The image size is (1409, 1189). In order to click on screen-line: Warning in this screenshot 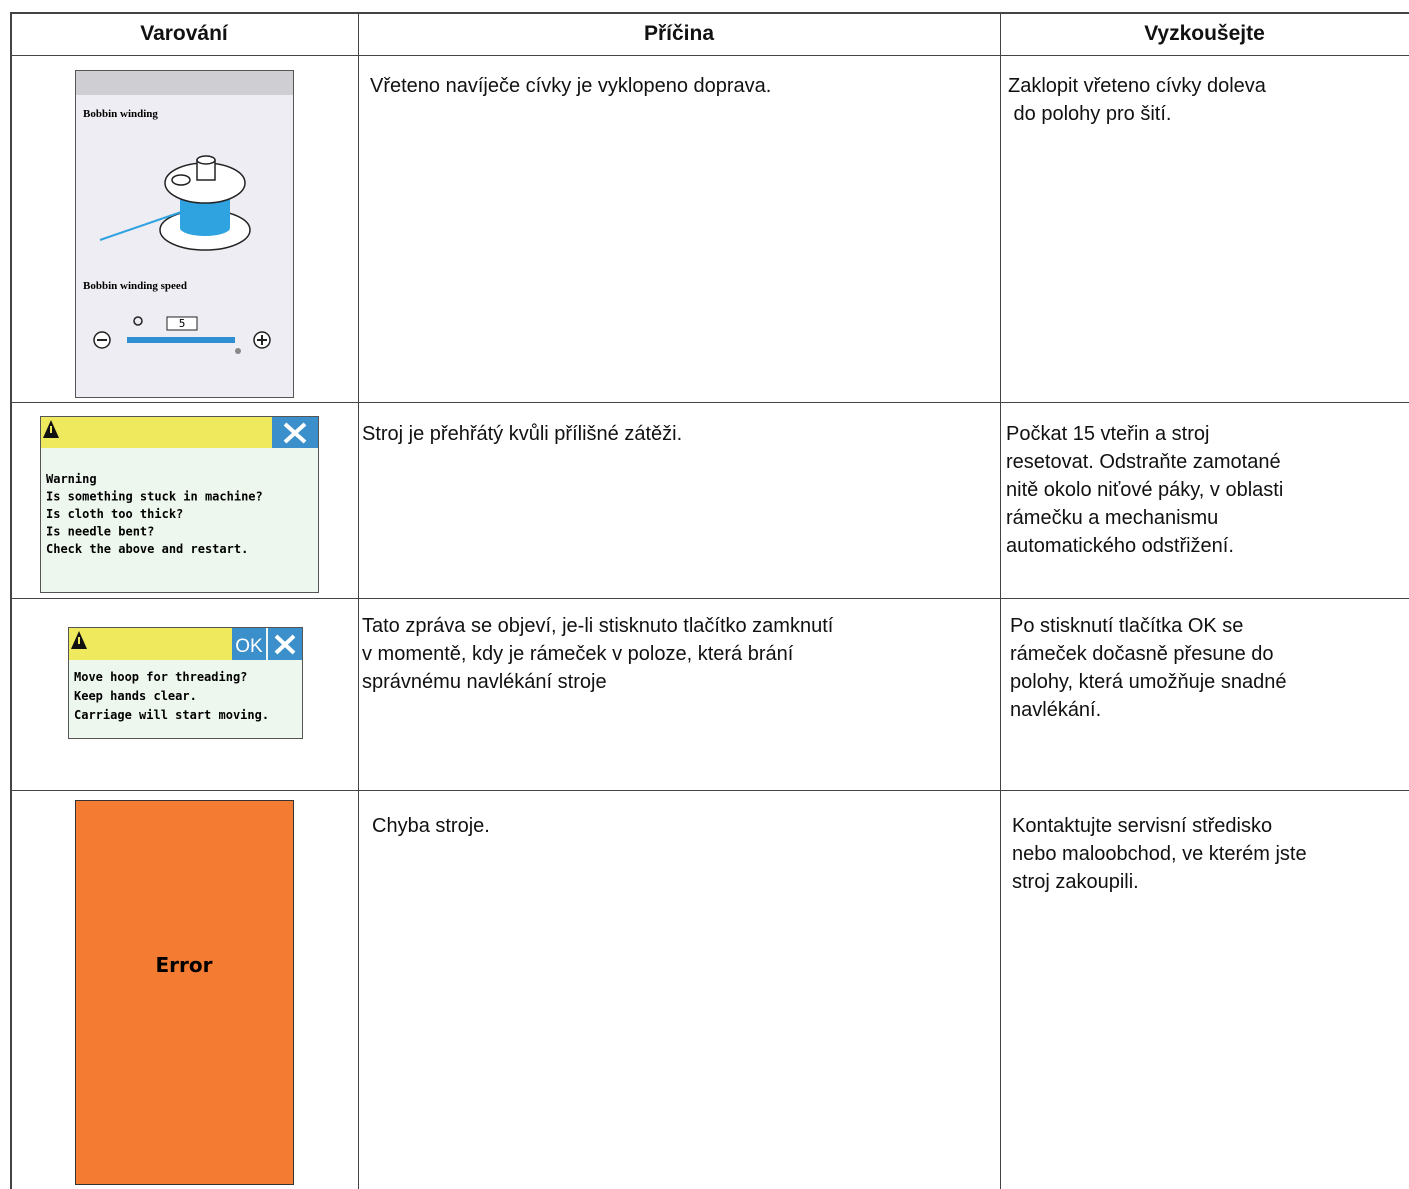, I will do `click(71, 479)`.